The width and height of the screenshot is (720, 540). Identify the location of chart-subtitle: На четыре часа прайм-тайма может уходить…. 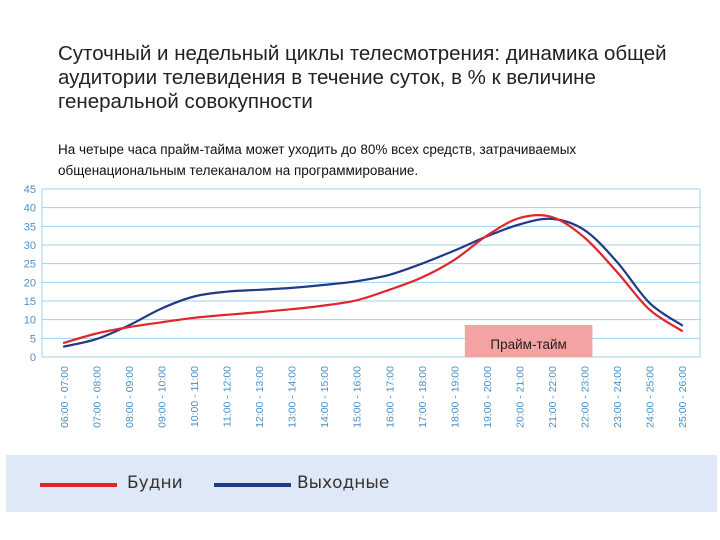
(317, 160).